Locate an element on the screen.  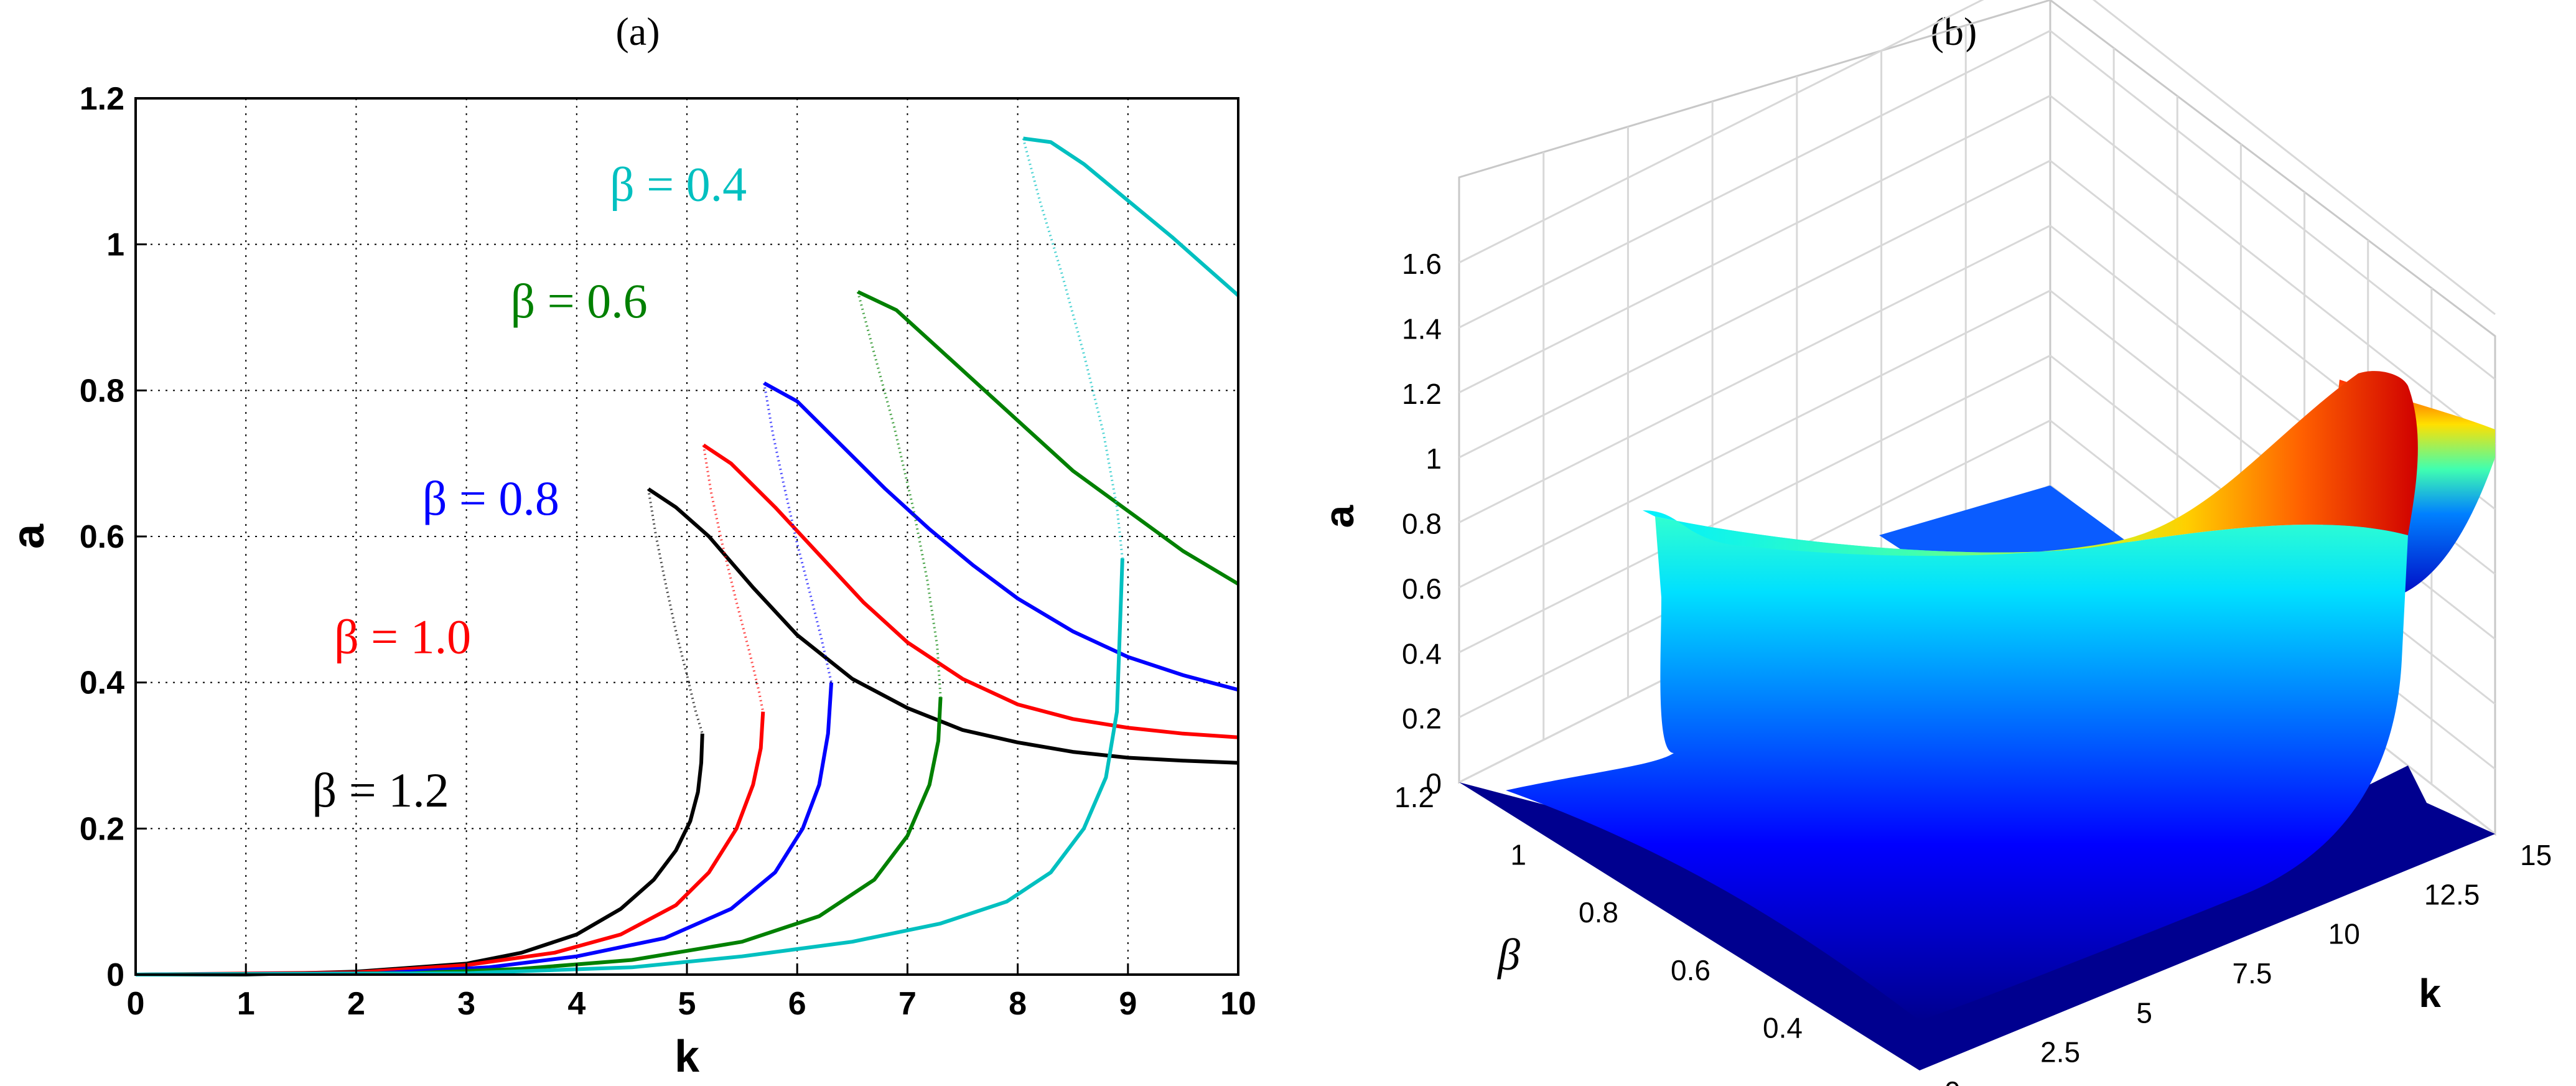
x-tick-label: 9 is located at coordinates (1128, 1004).